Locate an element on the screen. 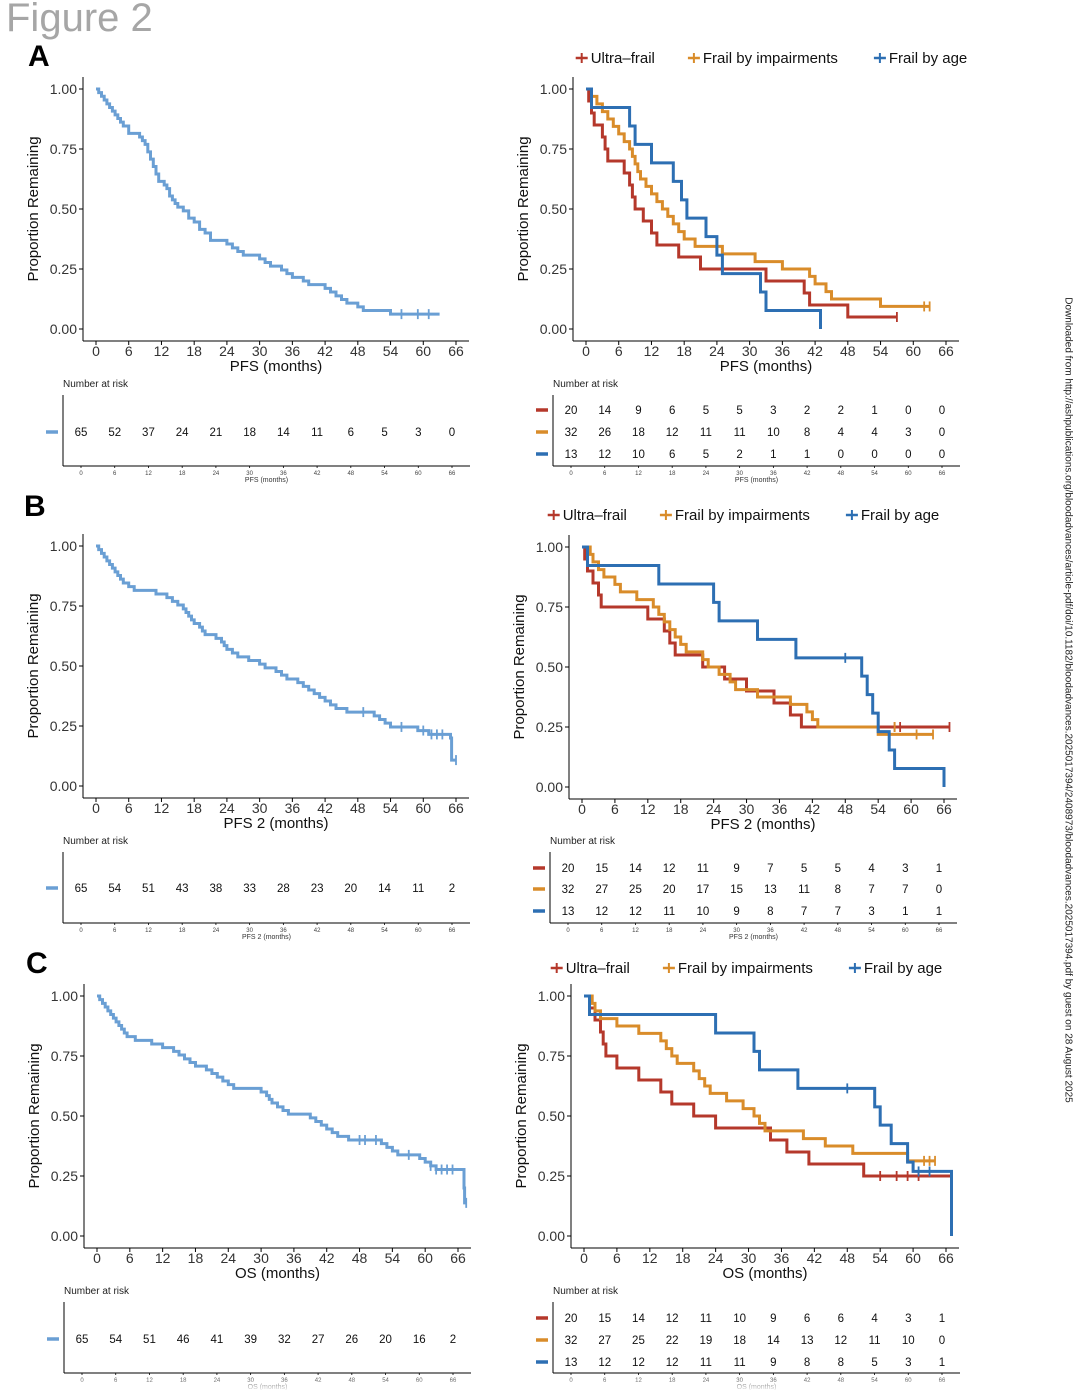  y-tick-label: 0.50 is located at coordinates (63, 666).